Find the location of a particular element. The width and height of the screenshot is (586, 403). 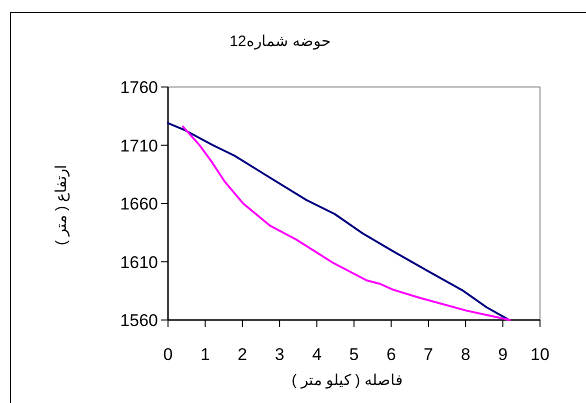

y-tick-label: 1660 is located at coordinates (139, 204).